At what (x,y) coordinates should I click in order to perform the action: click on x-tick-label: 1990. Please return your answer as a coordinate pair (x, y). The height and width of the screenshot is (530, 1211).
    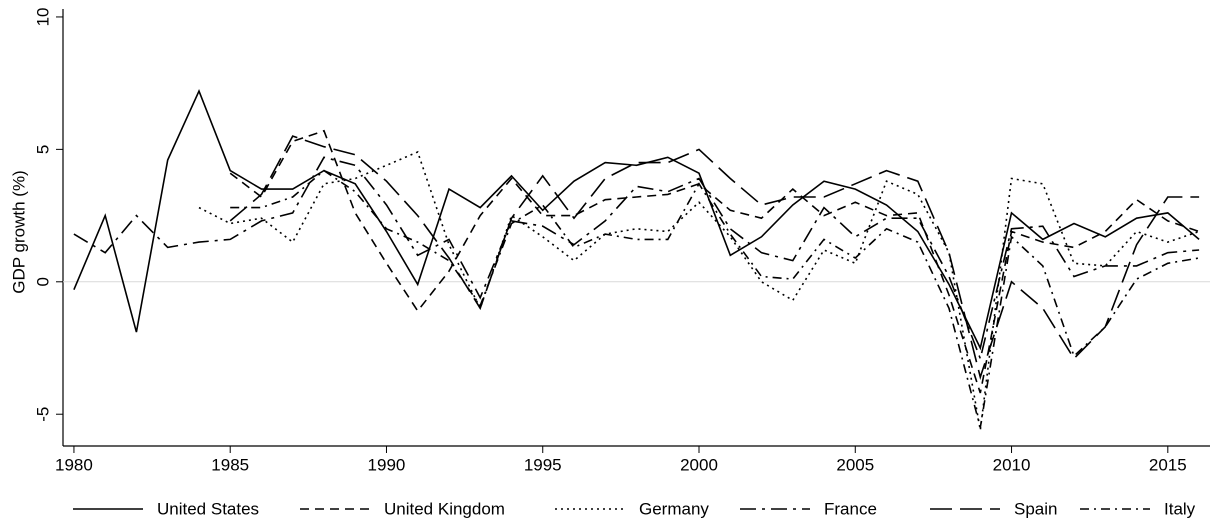
    Looking at the image, I should click on (387, 464).